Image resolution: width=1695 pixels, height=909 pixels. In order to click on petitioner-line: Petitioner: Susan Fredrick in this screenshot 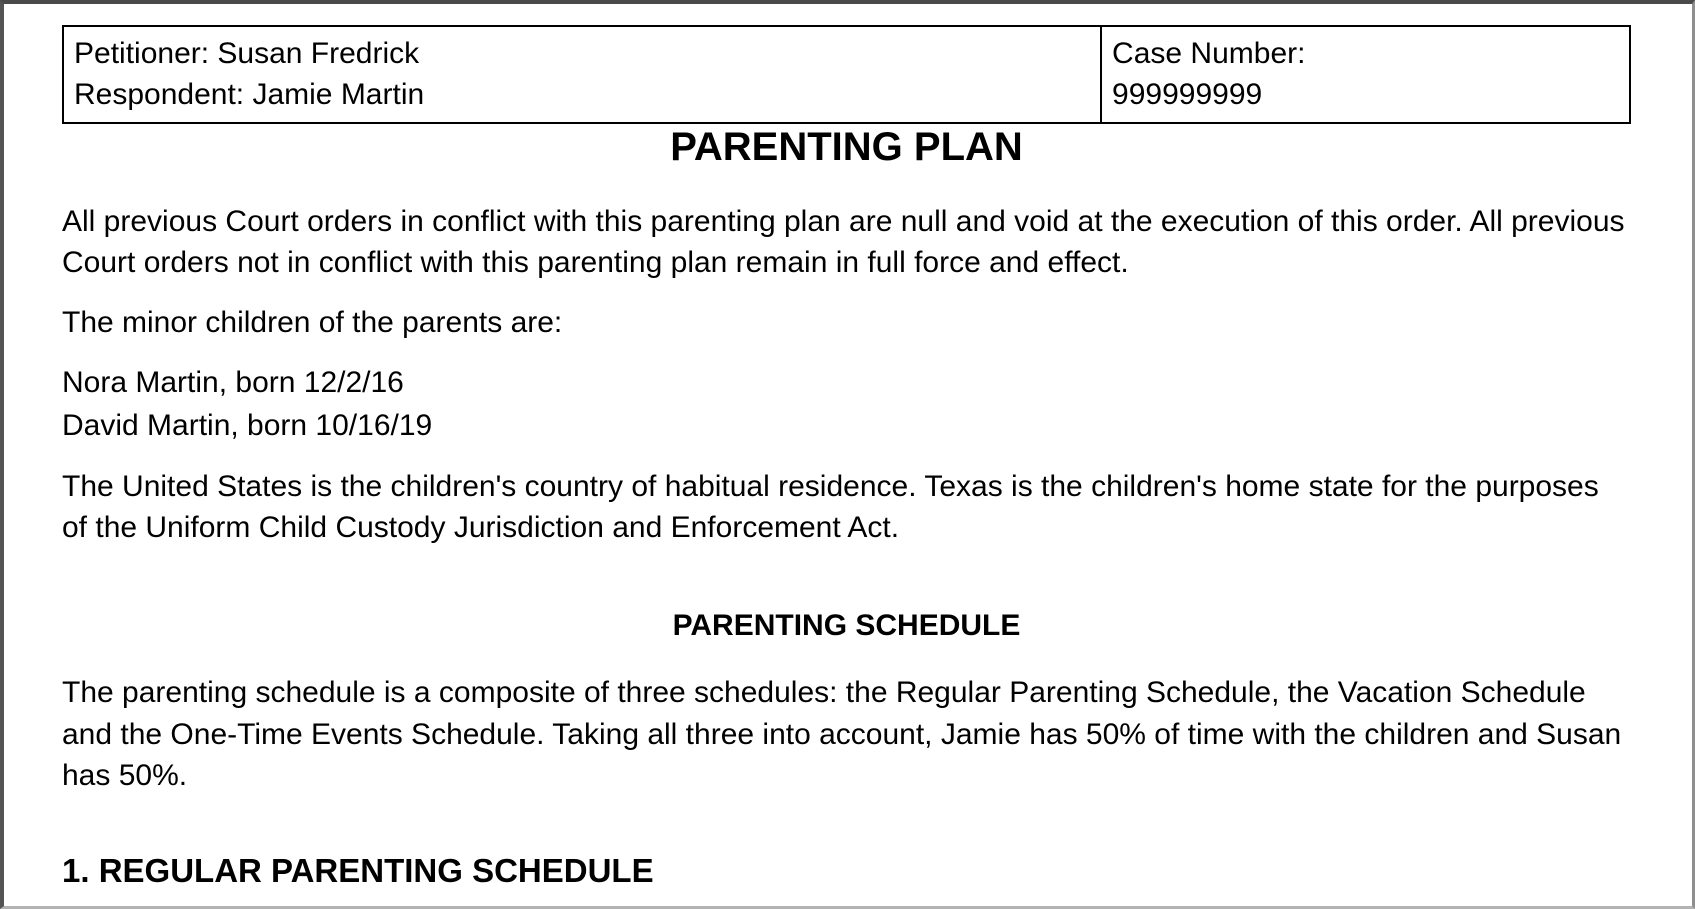, I will do `click(247, 53)`.